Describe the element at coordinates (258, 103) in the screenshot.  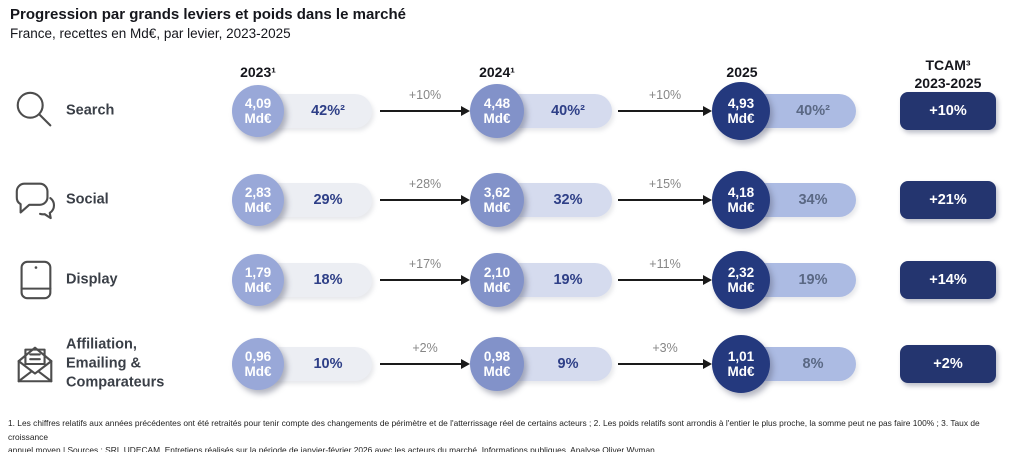
I see `revenue-value: 4,09` at that location.